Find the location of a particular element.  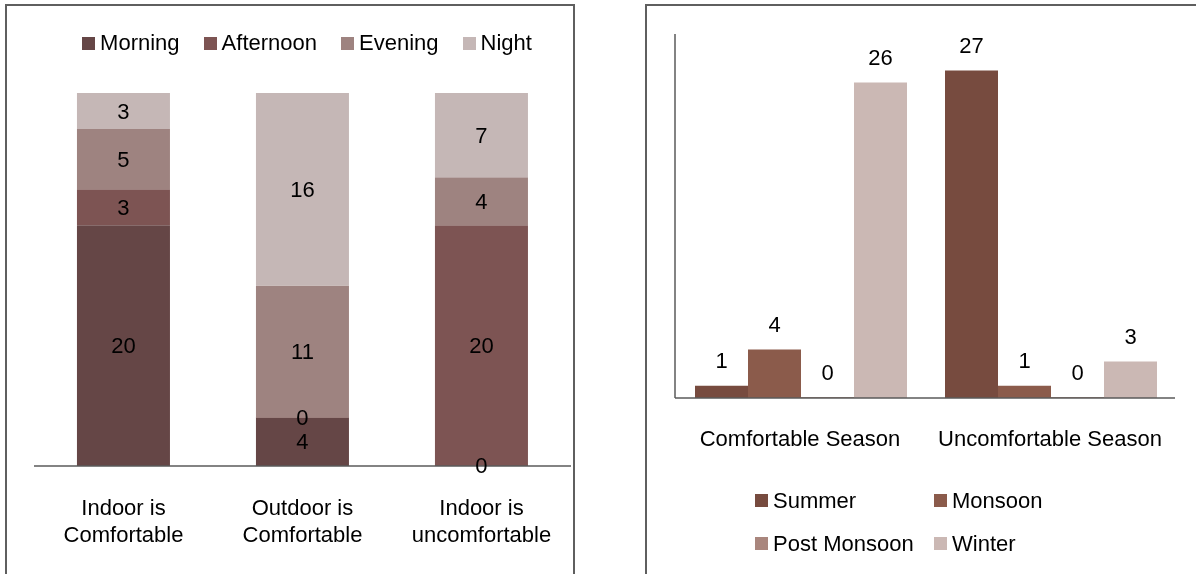

x-tick-label: Indoor is uncomfortable is located at coordinates (481, 520).